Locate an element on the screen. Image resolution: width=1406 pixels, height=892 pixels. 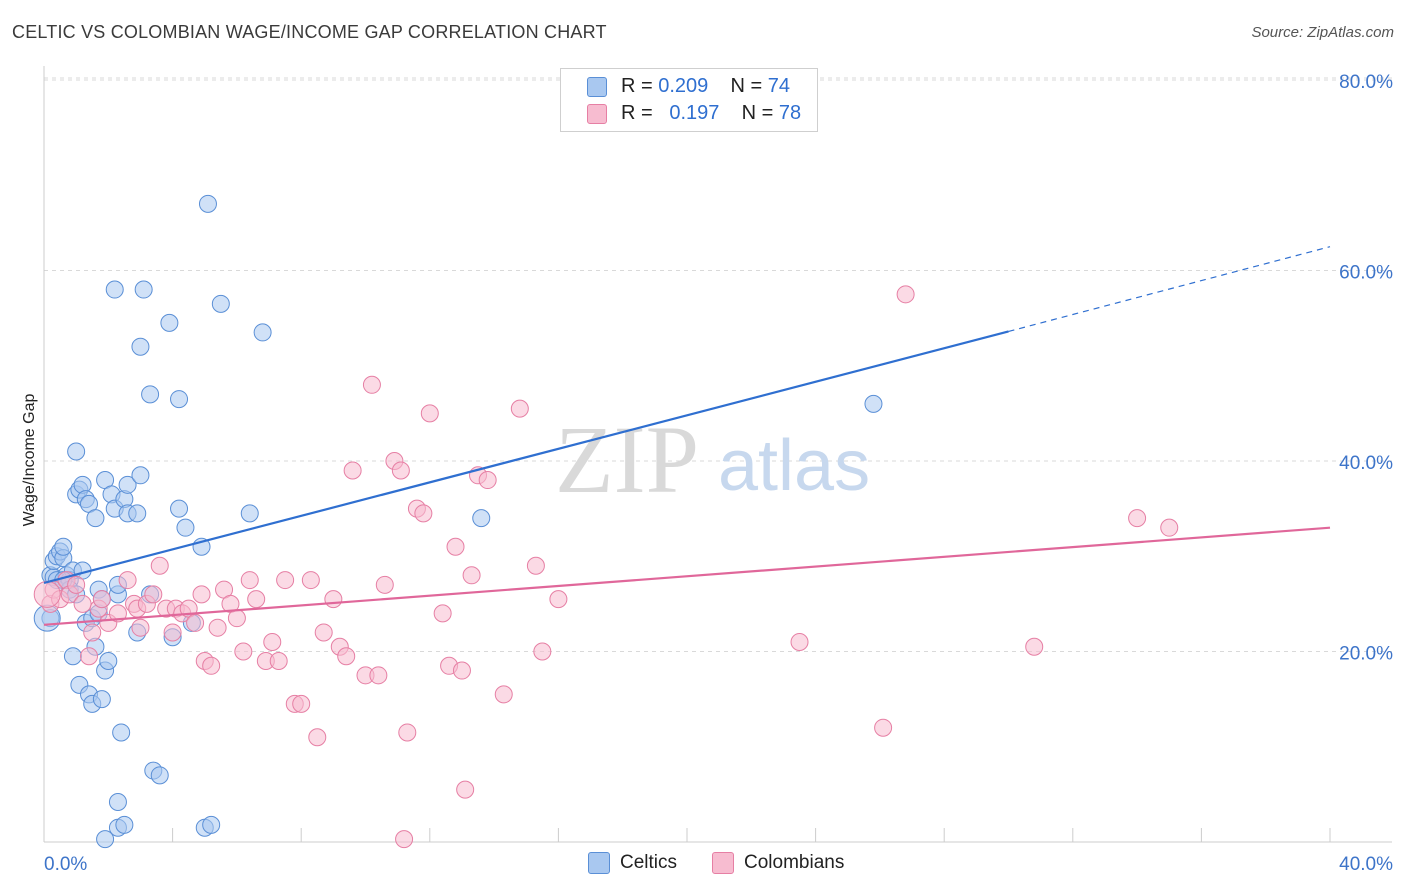
legend-box: R = 0.209 N = 74 R = 0.197 N = 78 is located at coordinates (689, 100).